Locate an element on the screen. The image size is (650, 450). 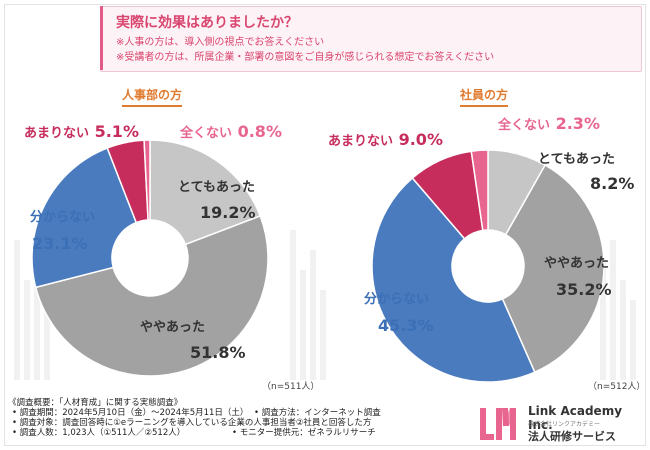
question-title: 実際に効果はありましたか？ is located at coordinates (207, 23).